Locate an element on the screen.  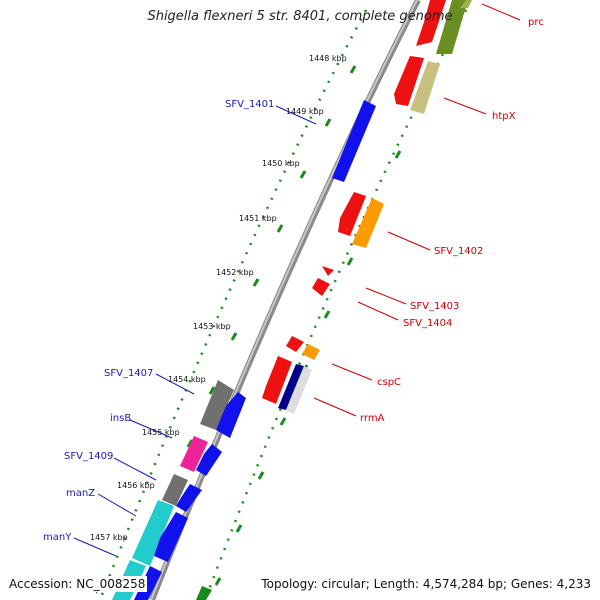
gene-manz is located at coordinates (153, 533).